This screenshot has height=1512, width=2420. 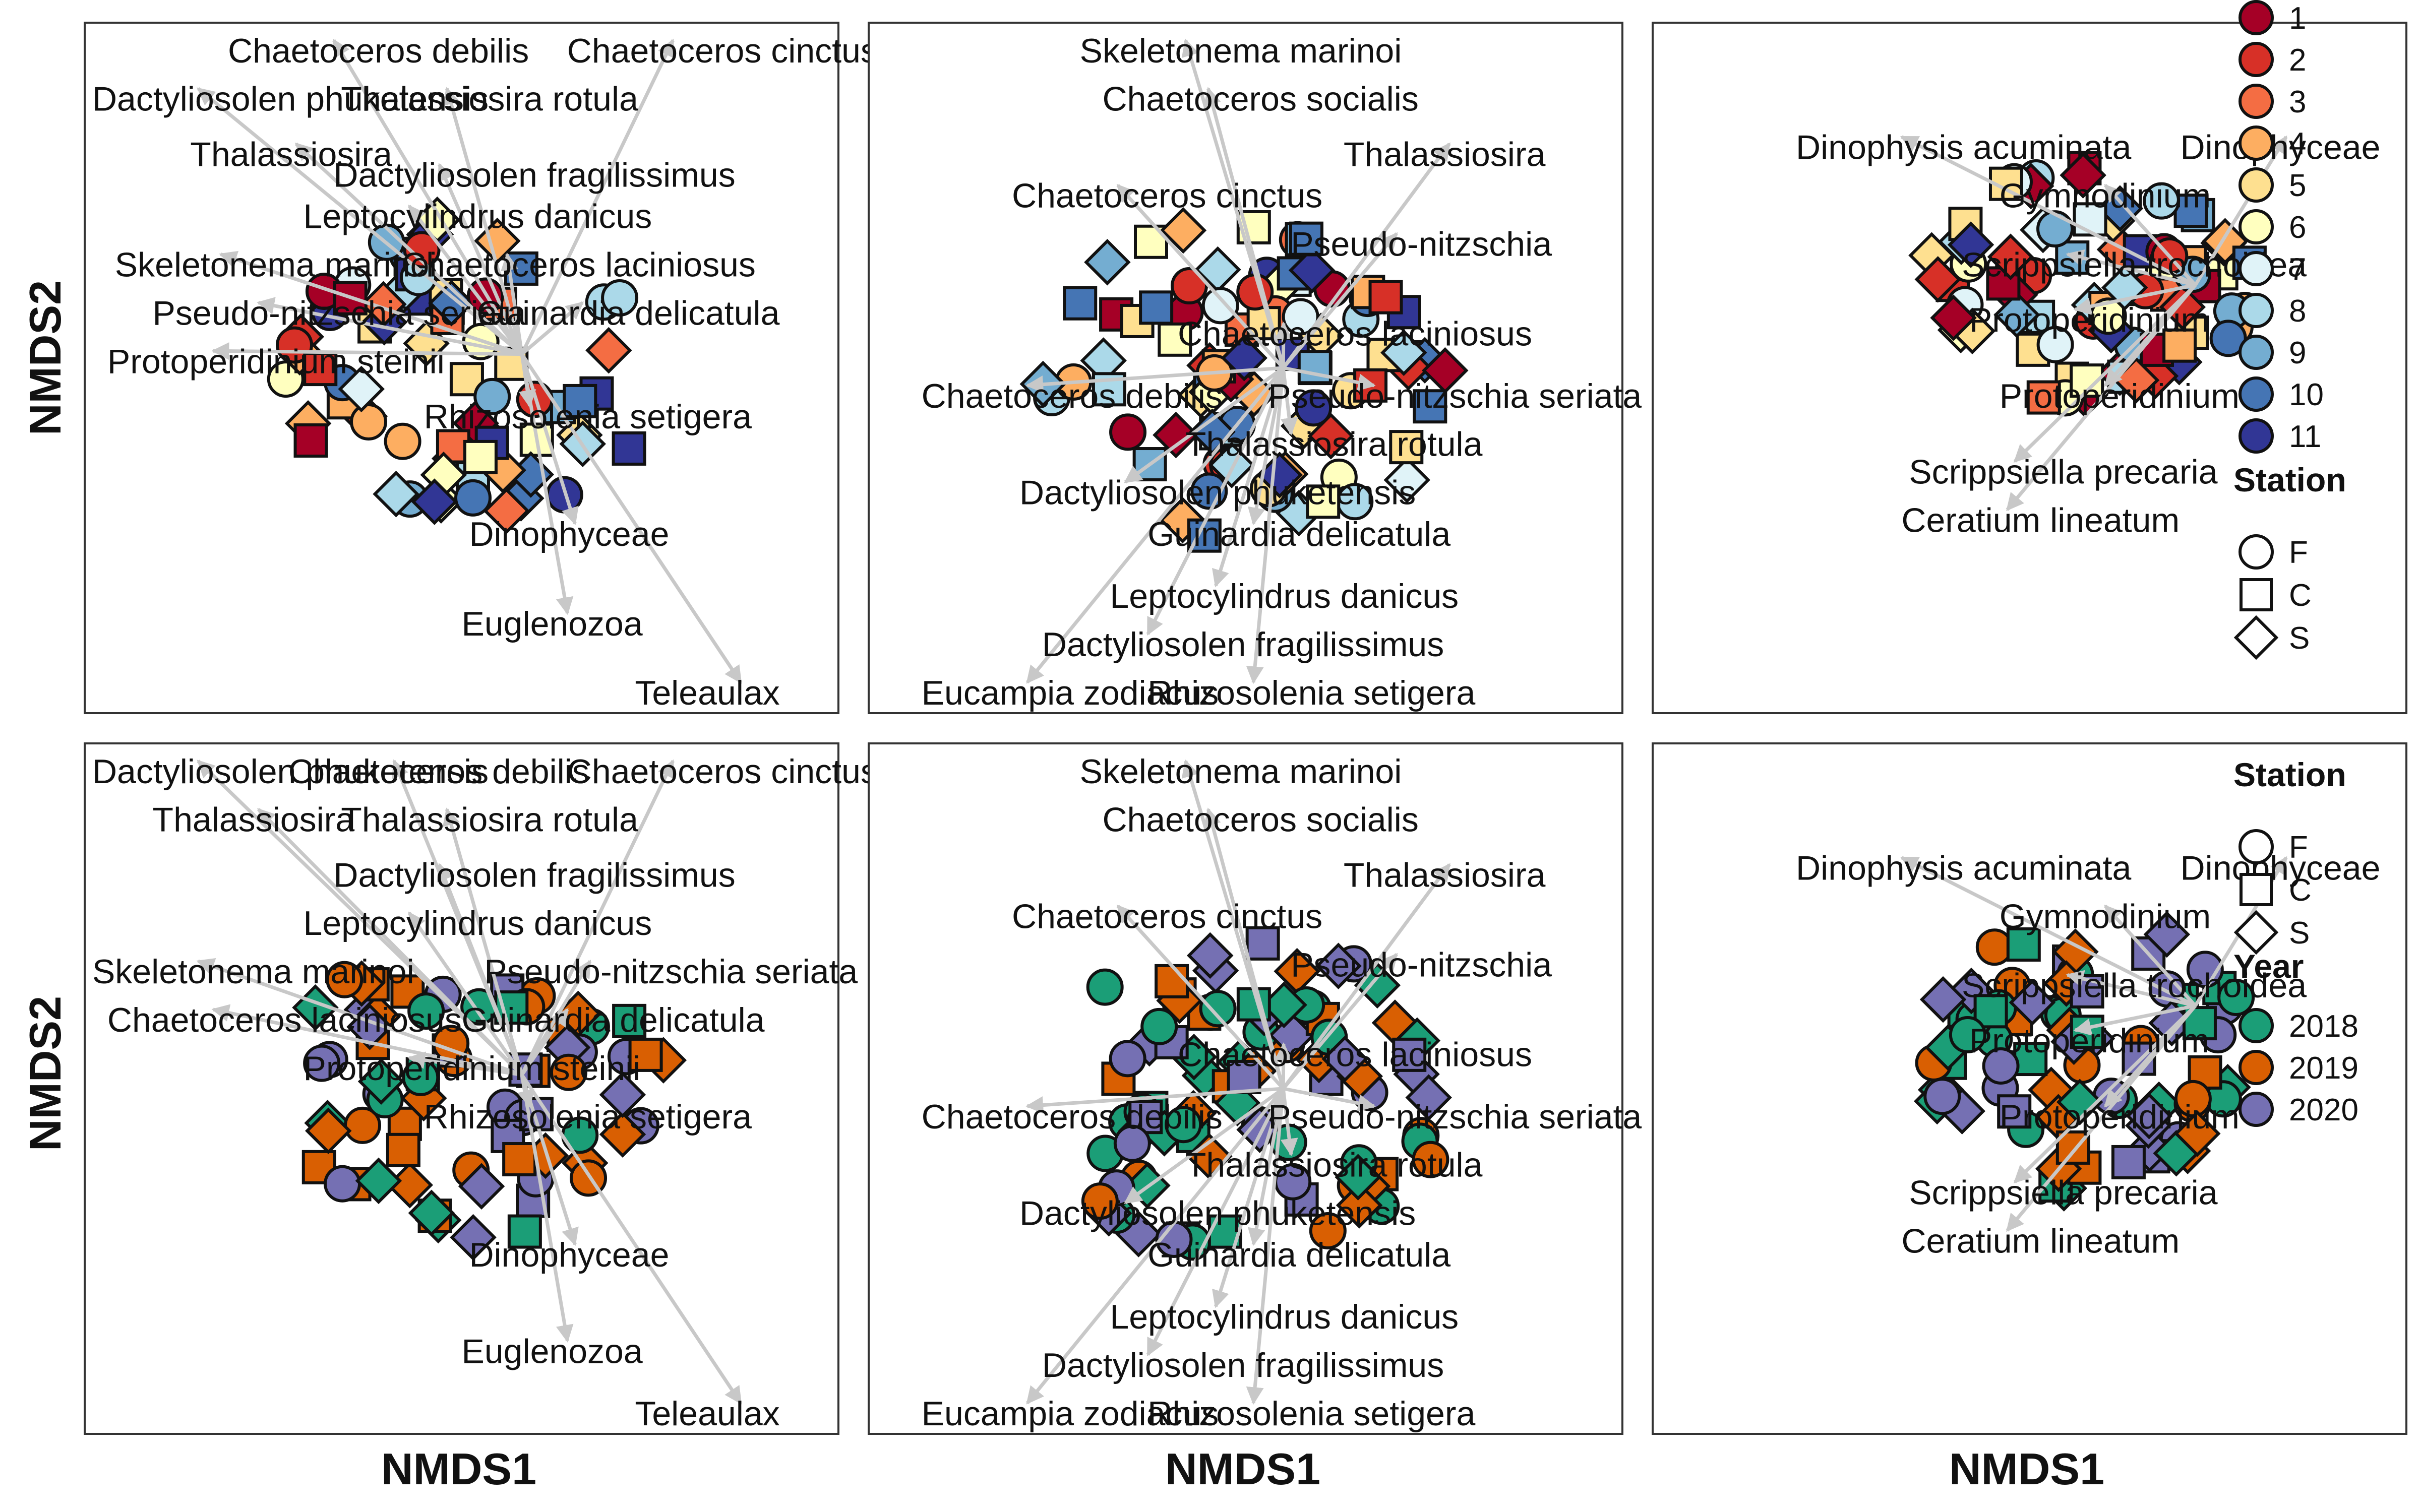 What do you see at coordinates (458, 1469) in the screenshot?
I see `x-axis-title-left: NMDS1` at bounding box center [458, 1469].